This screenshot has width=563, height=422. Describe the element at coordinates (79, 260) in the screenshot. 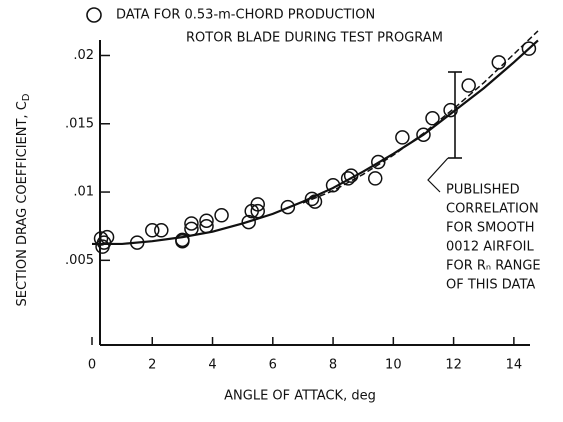

I see `y-tick-label: .005` at that location.